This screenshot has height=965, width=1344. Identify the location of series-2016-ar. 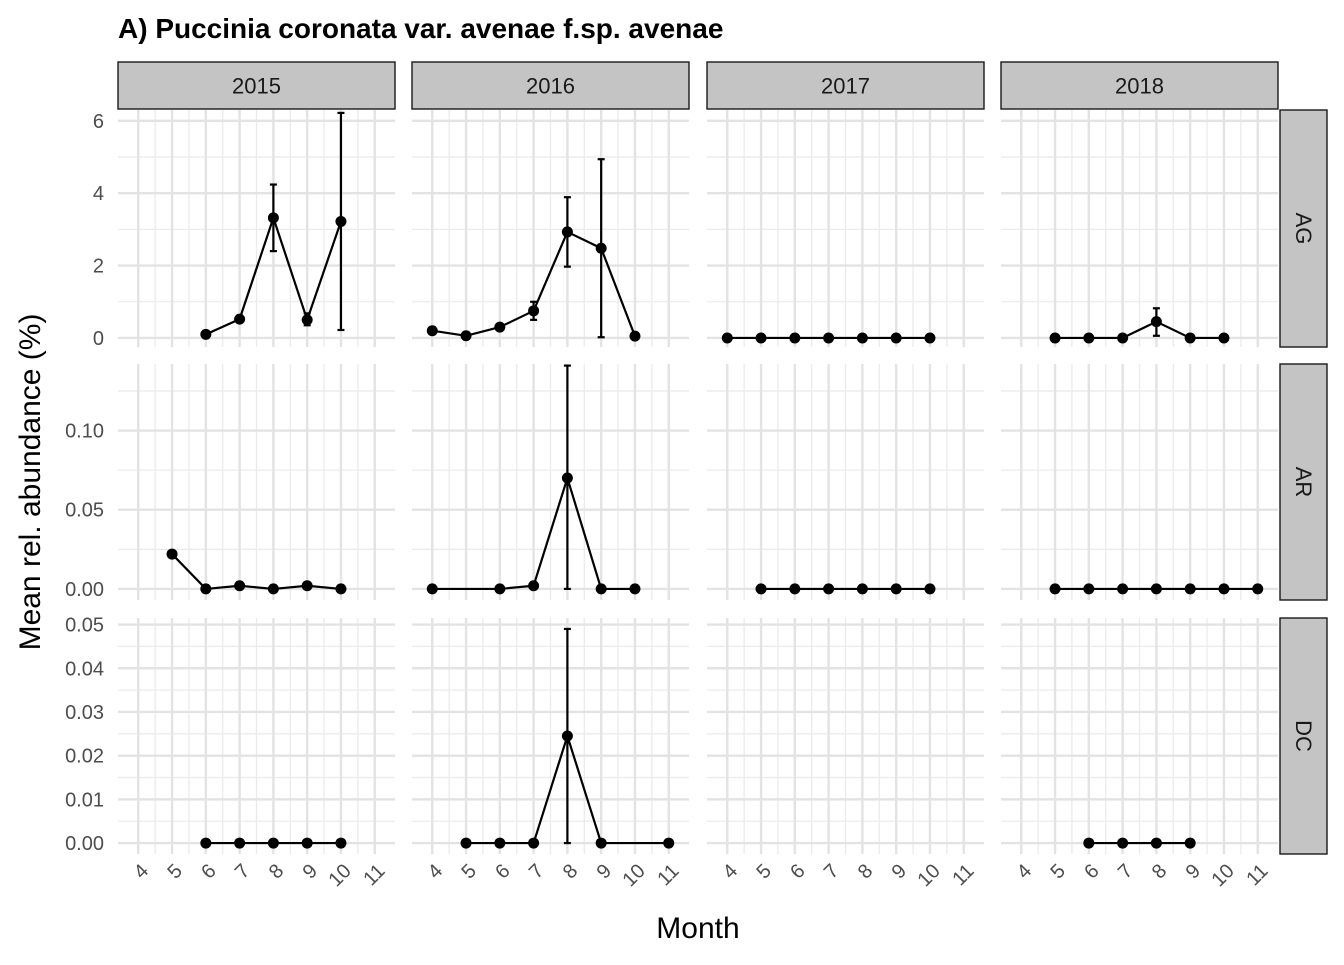
(533, 479).